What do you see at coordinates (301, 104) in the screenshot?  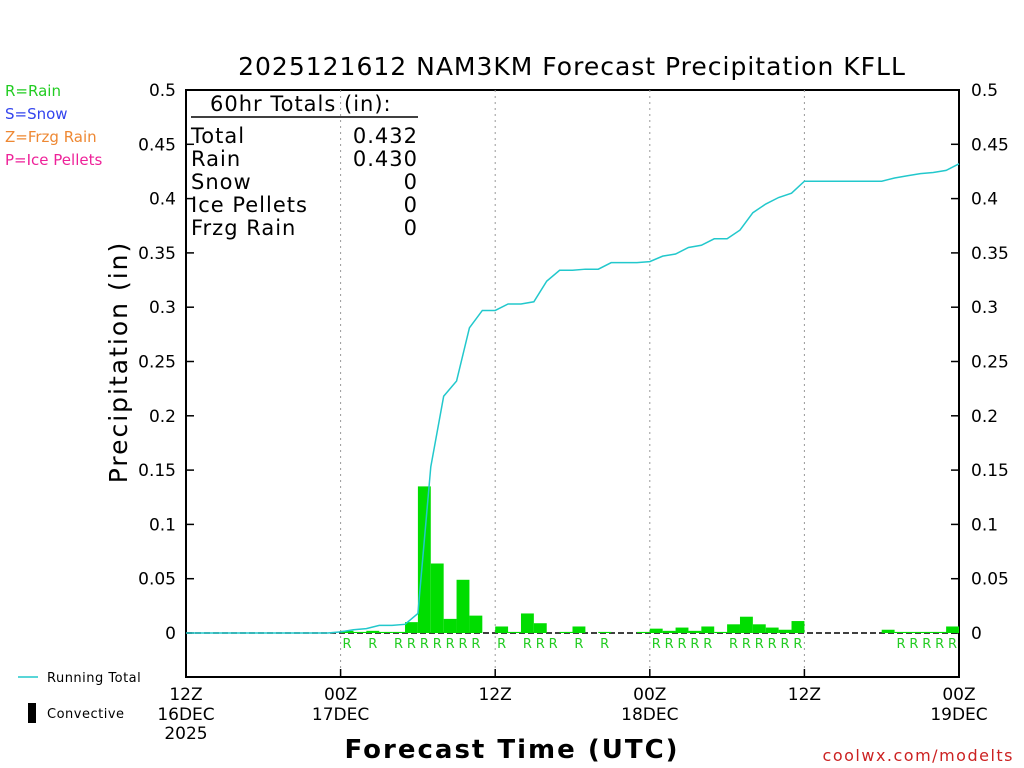 I see `totals-header: 60hr Totals (in):` at bounding box center [301, 104].